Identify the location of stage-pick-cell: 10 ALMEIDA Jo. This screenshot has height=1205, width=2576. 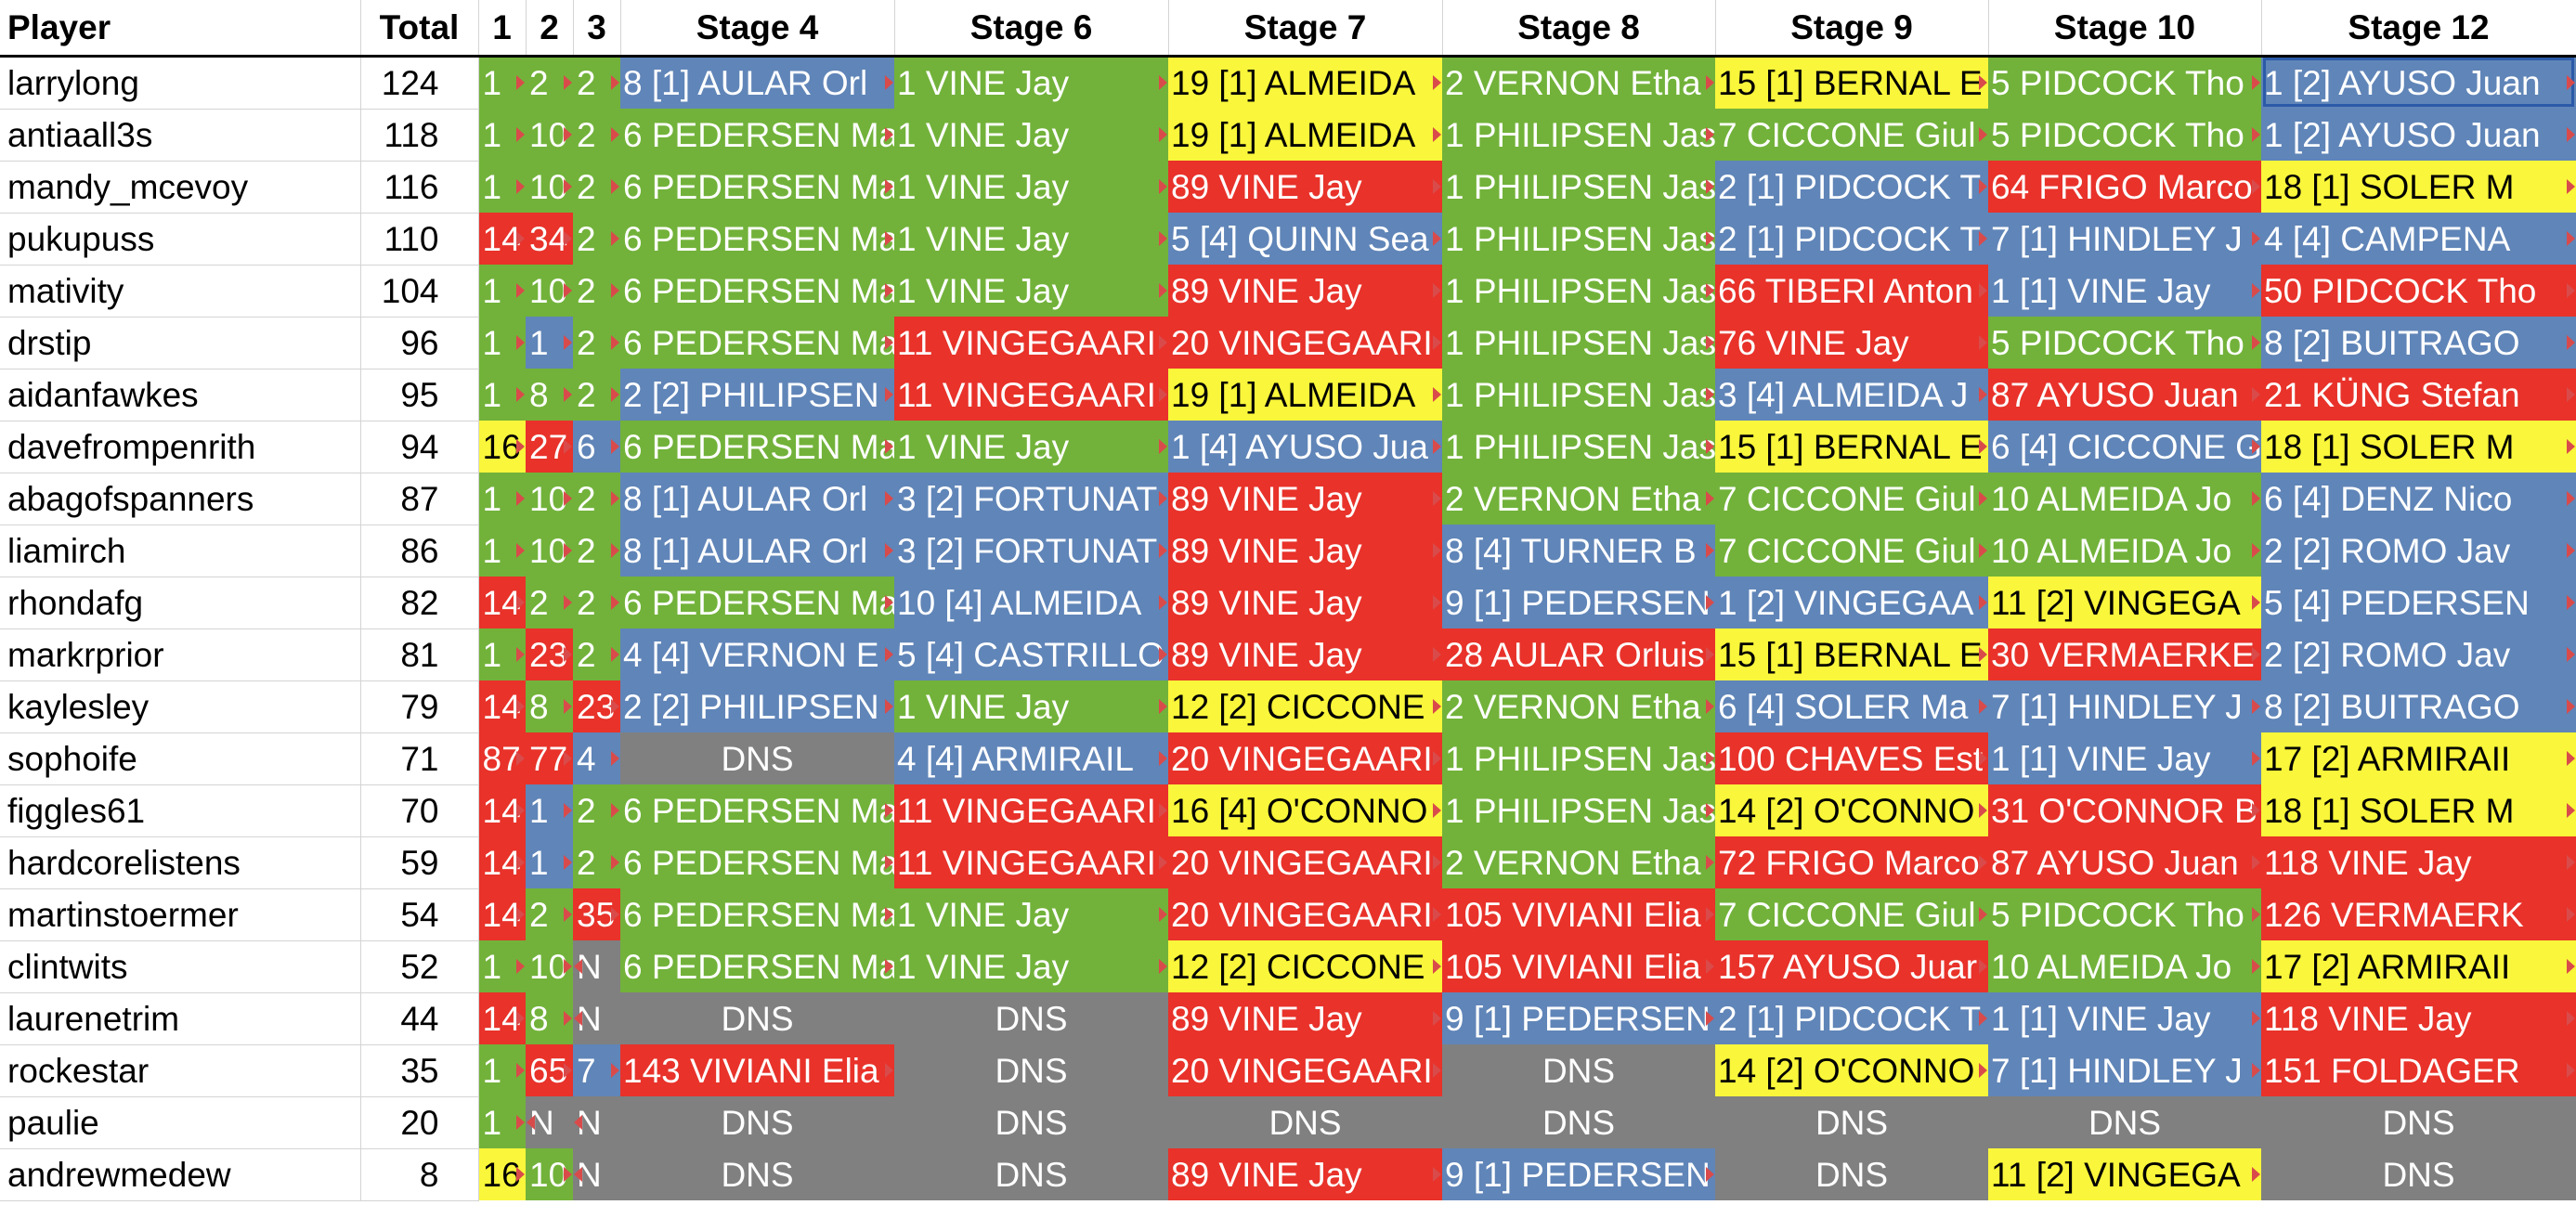
(2124, 551).